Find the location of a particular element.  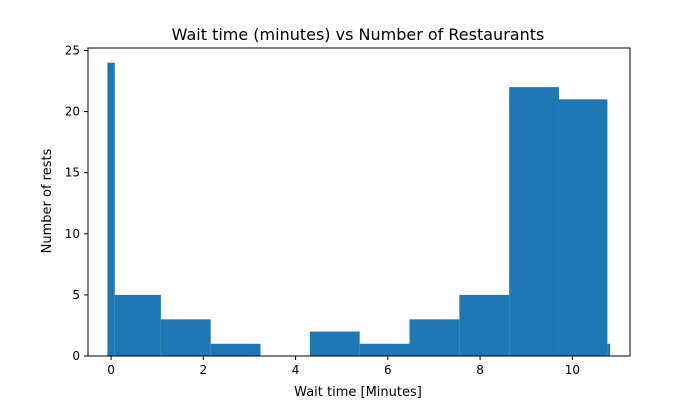

x-tick-label: 2 is located at coordinates (203, 370).